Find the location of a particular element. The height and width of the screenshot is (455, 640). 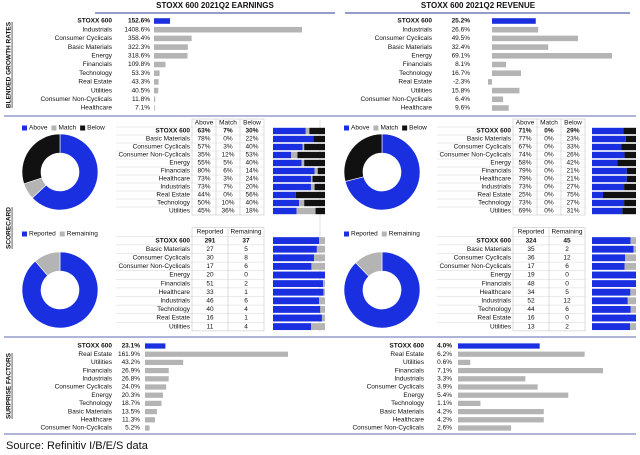

column-header: Remaining is located at coordinates (245, 232).